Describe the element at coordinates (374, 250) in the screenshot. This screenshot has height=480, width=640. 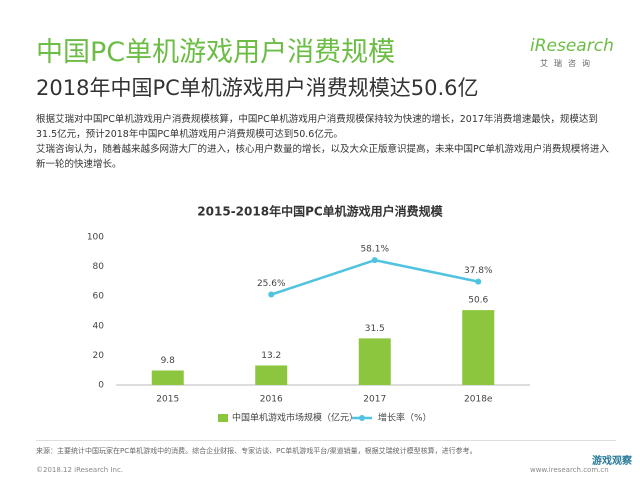
I see `point-label: 58.1%` at that location.